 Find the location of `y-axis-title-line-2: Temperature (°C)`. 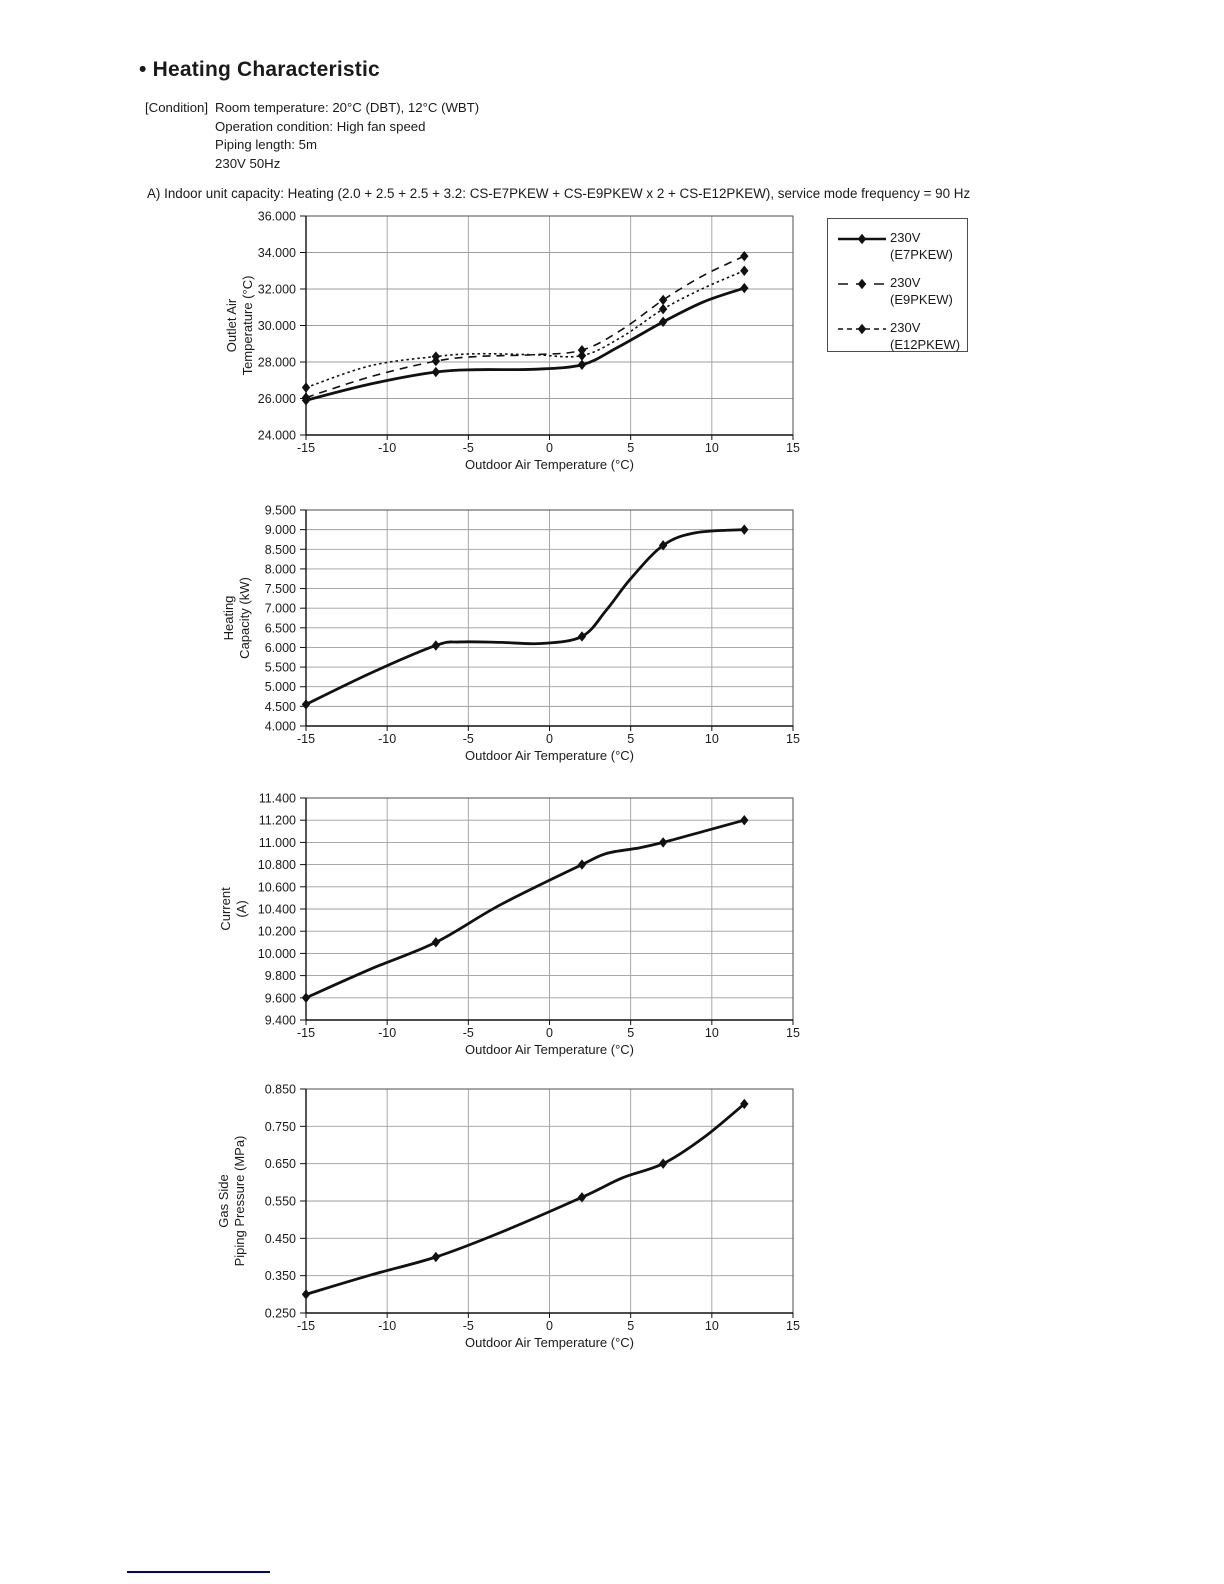

y-axis-title-line-2: Temperature (°C) is located at coordinates (247, 326).